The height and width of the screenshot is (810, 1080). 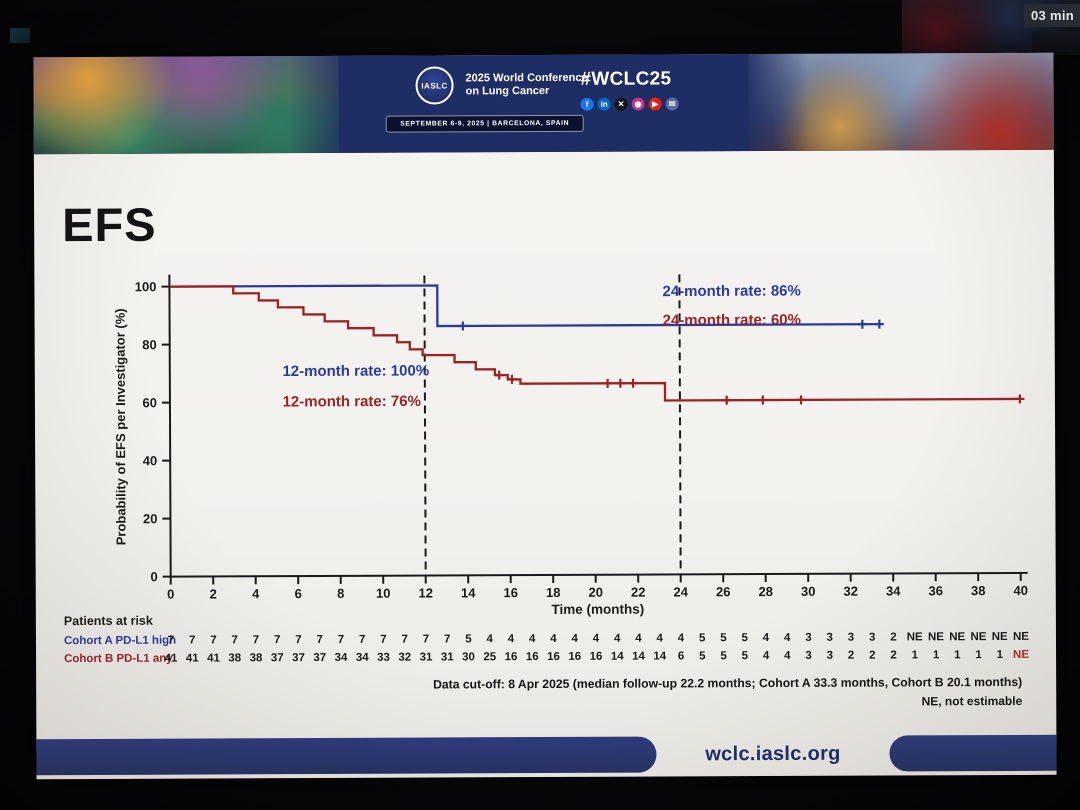 I want to click on at-risk-heading: Patients at risk, so click(x=108, y=621).